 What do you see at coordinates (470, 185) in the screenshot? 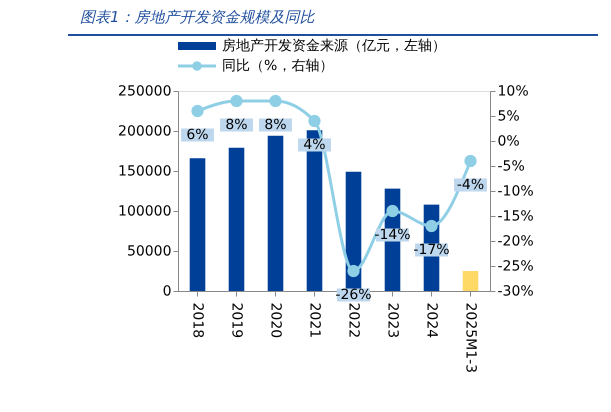
I see `data-label: -4%` at bounding box center [470, 185].